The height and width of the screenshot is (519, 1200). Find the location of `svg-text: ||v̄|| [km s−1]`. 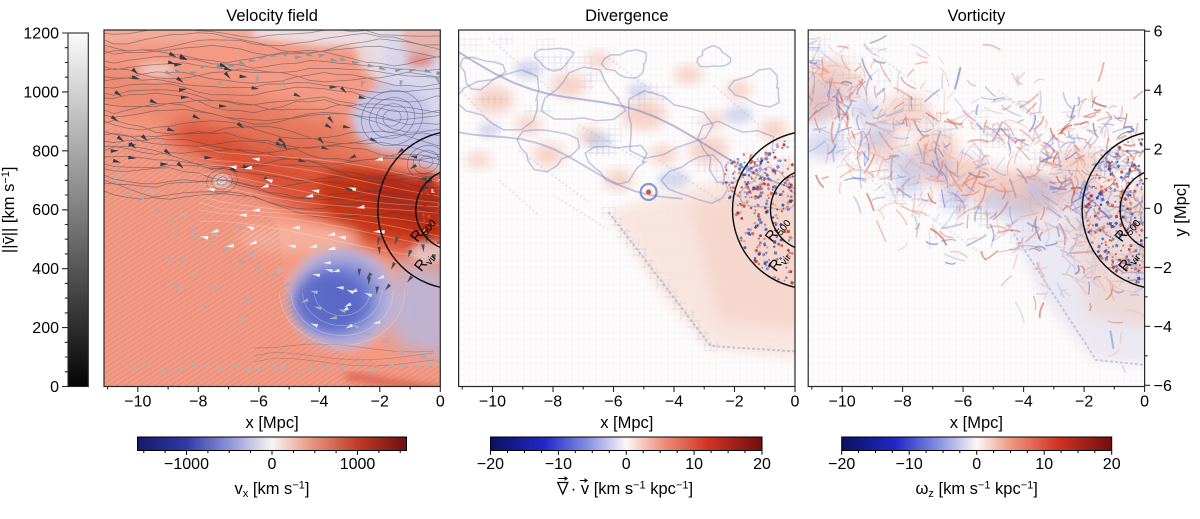

svg-text: ||v̄|| [km s−1] is located at coordinates (9, 210).